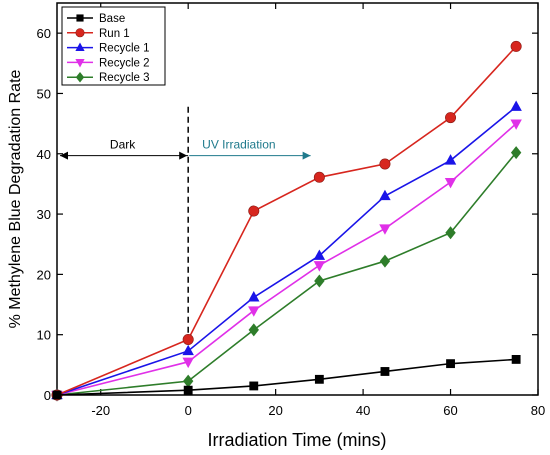  What do you see at coordinates (15, 198) in the screenshot?
I see `y-axis-label: % Methylene Blue Degradation Rate` at bounding box center [15, 198].